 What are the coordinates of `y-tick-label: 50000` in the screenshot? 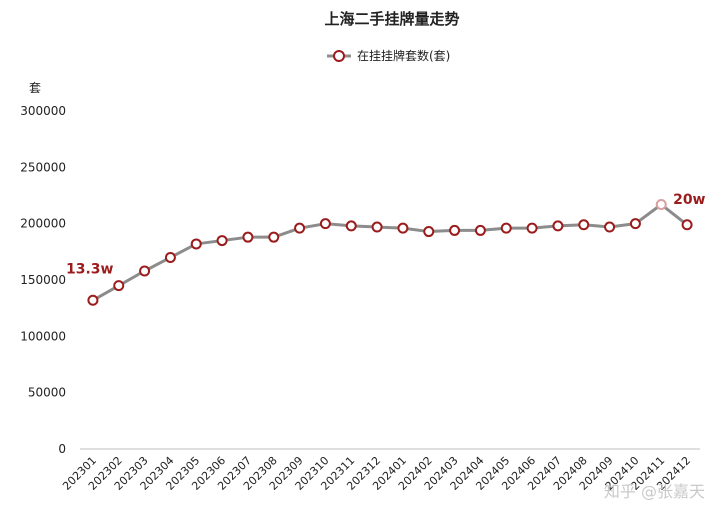 It's located at (47, 393).